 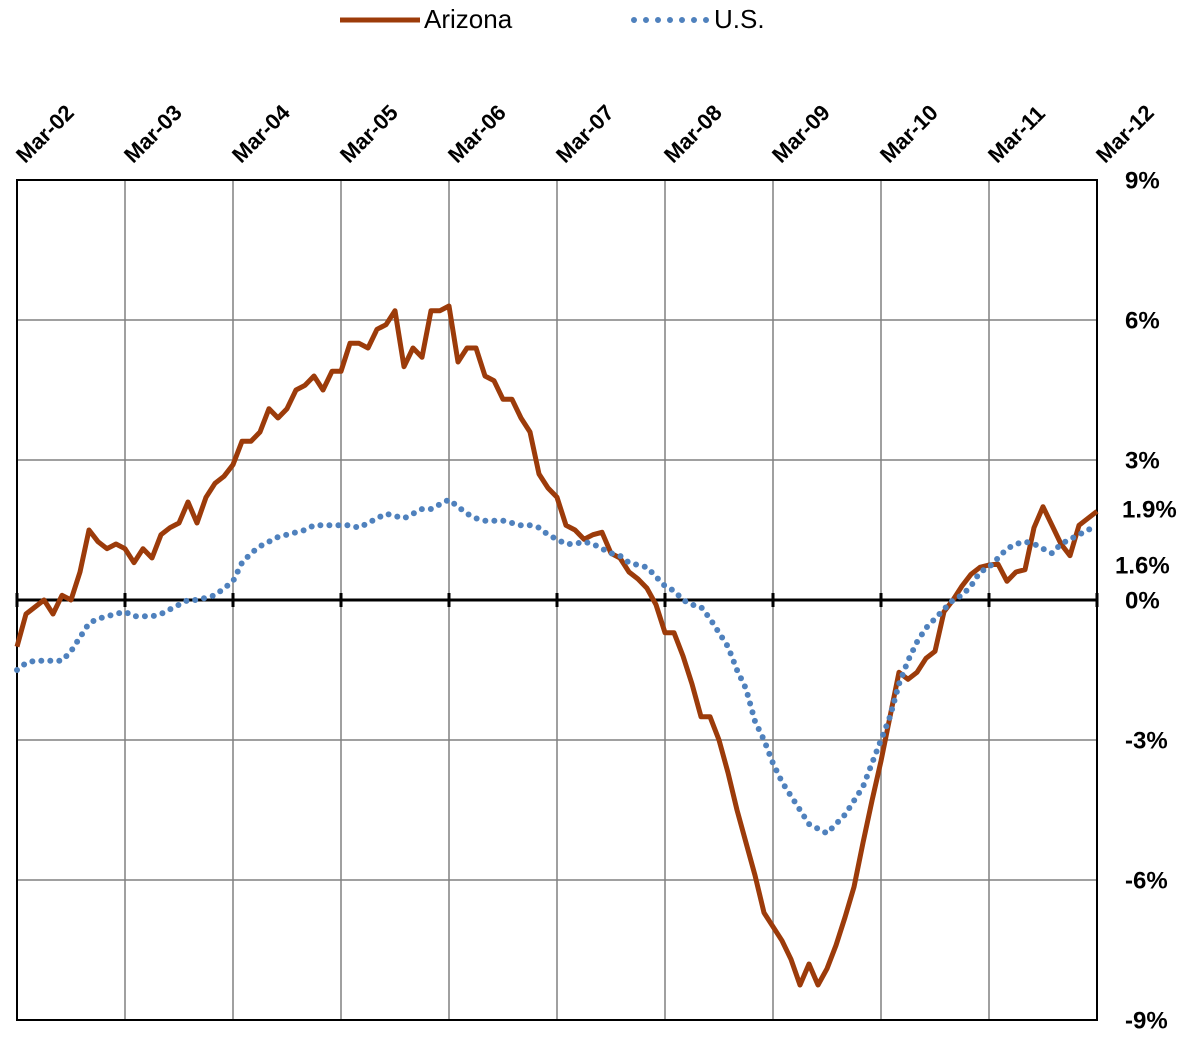 What do you see at coordinates (369, 134) in the screenshot?
I see `x-tick-label: Mar-05` at bounding box center [369, 134].